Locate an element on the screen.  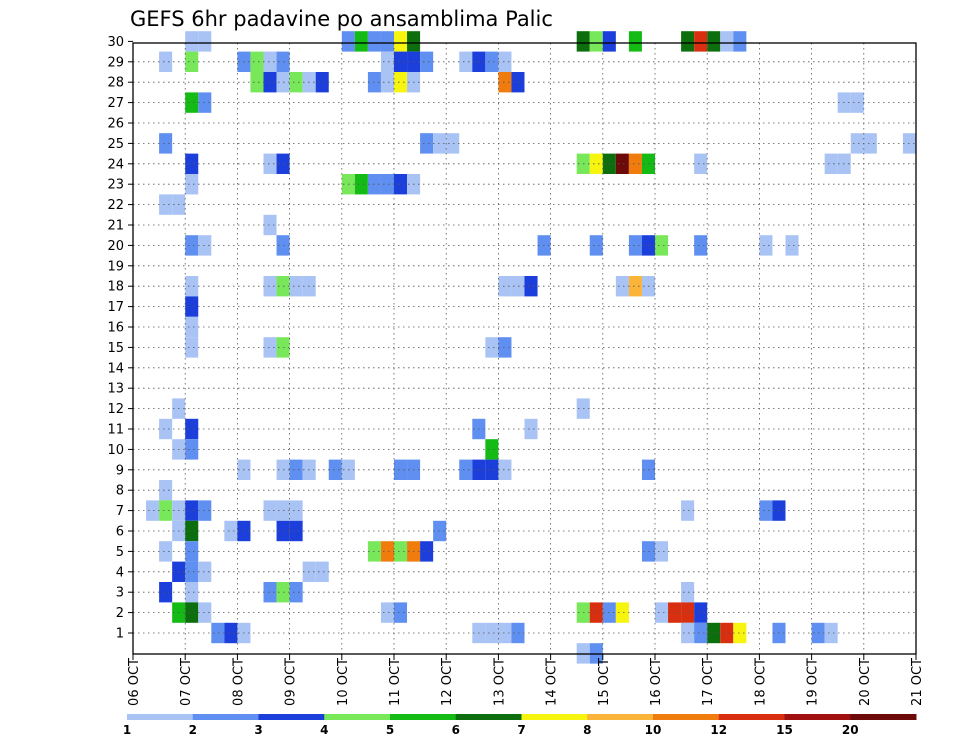
x-tick-label: 09 OCT is located at coordinates (291, 682).